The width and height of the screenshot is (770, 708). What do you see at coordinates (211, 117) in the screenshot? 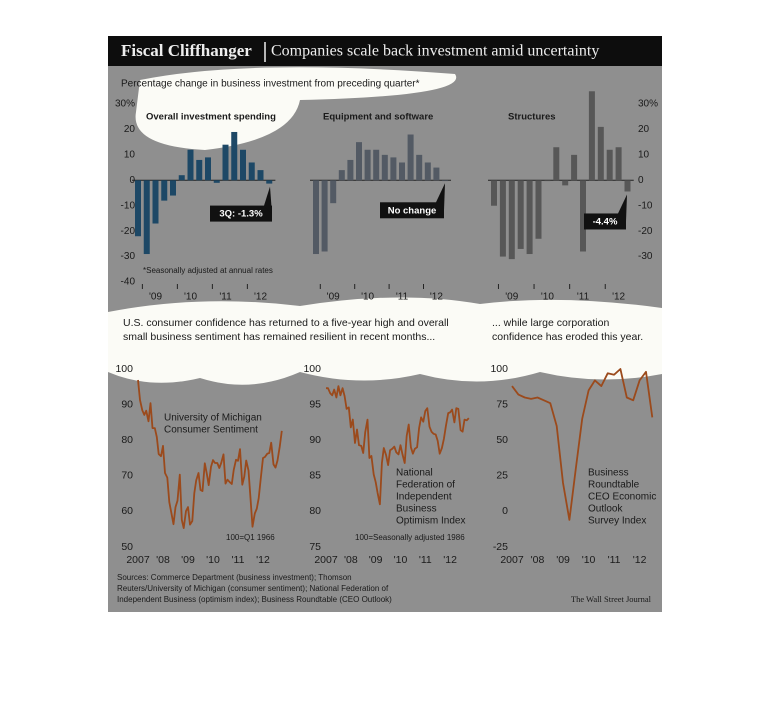
I see `chart-title: Overall investment spending` at bounding box center [211, 117].